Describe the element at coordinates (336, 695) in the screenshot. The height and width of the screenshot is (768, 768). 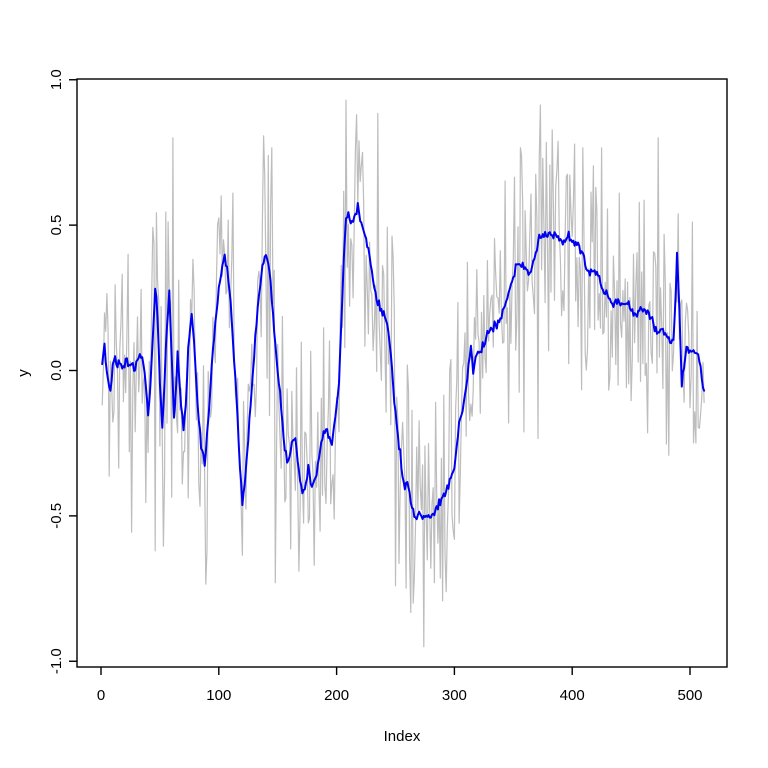
I see `x-tick-label: 200` at that location.